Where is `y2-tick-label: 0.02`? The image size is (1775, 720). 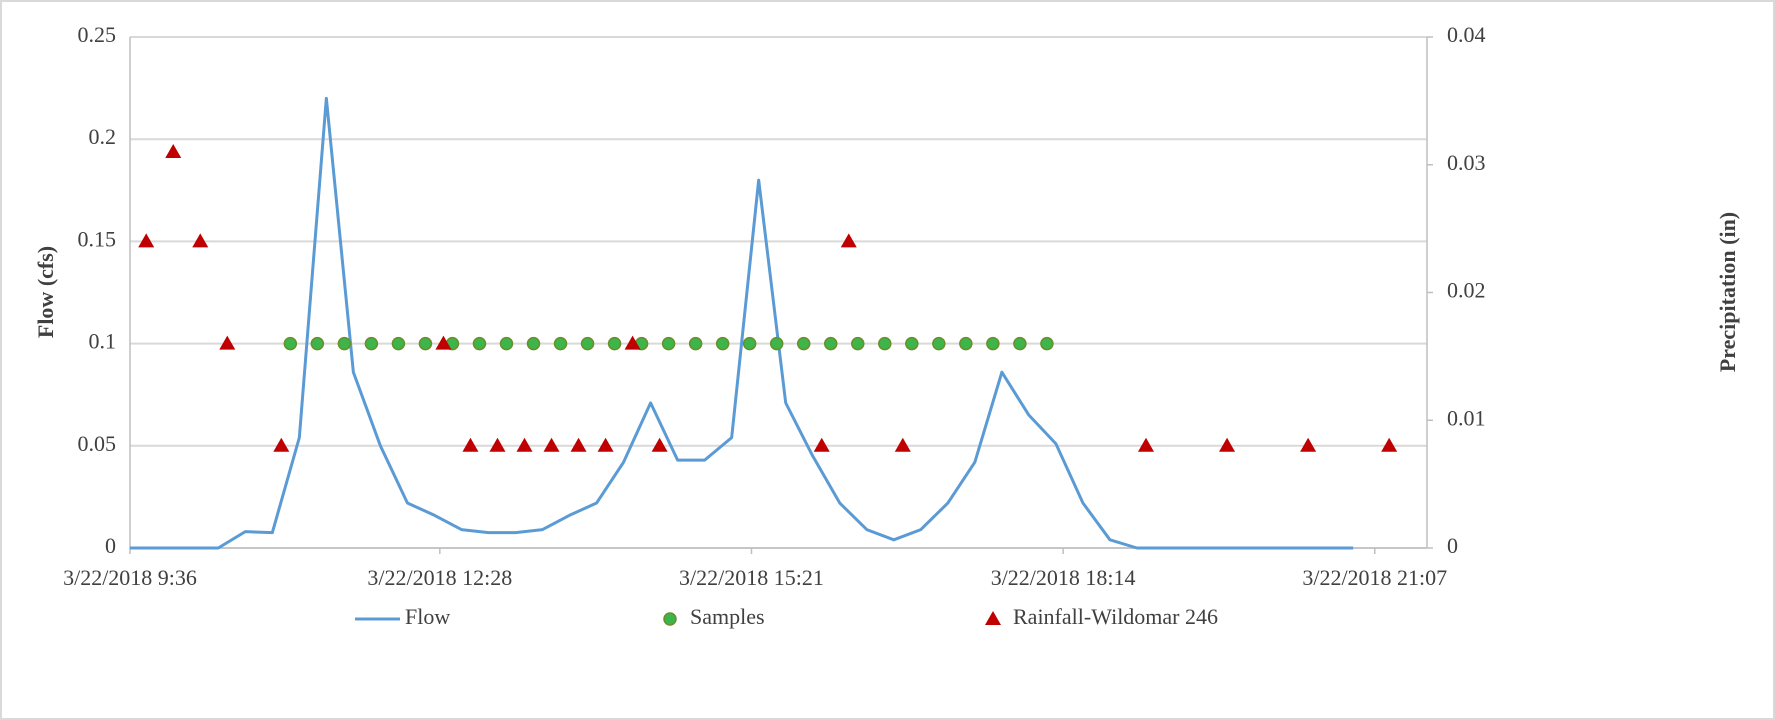 y2-tick-label: 0.02 is located at coordinates (1466, 290).